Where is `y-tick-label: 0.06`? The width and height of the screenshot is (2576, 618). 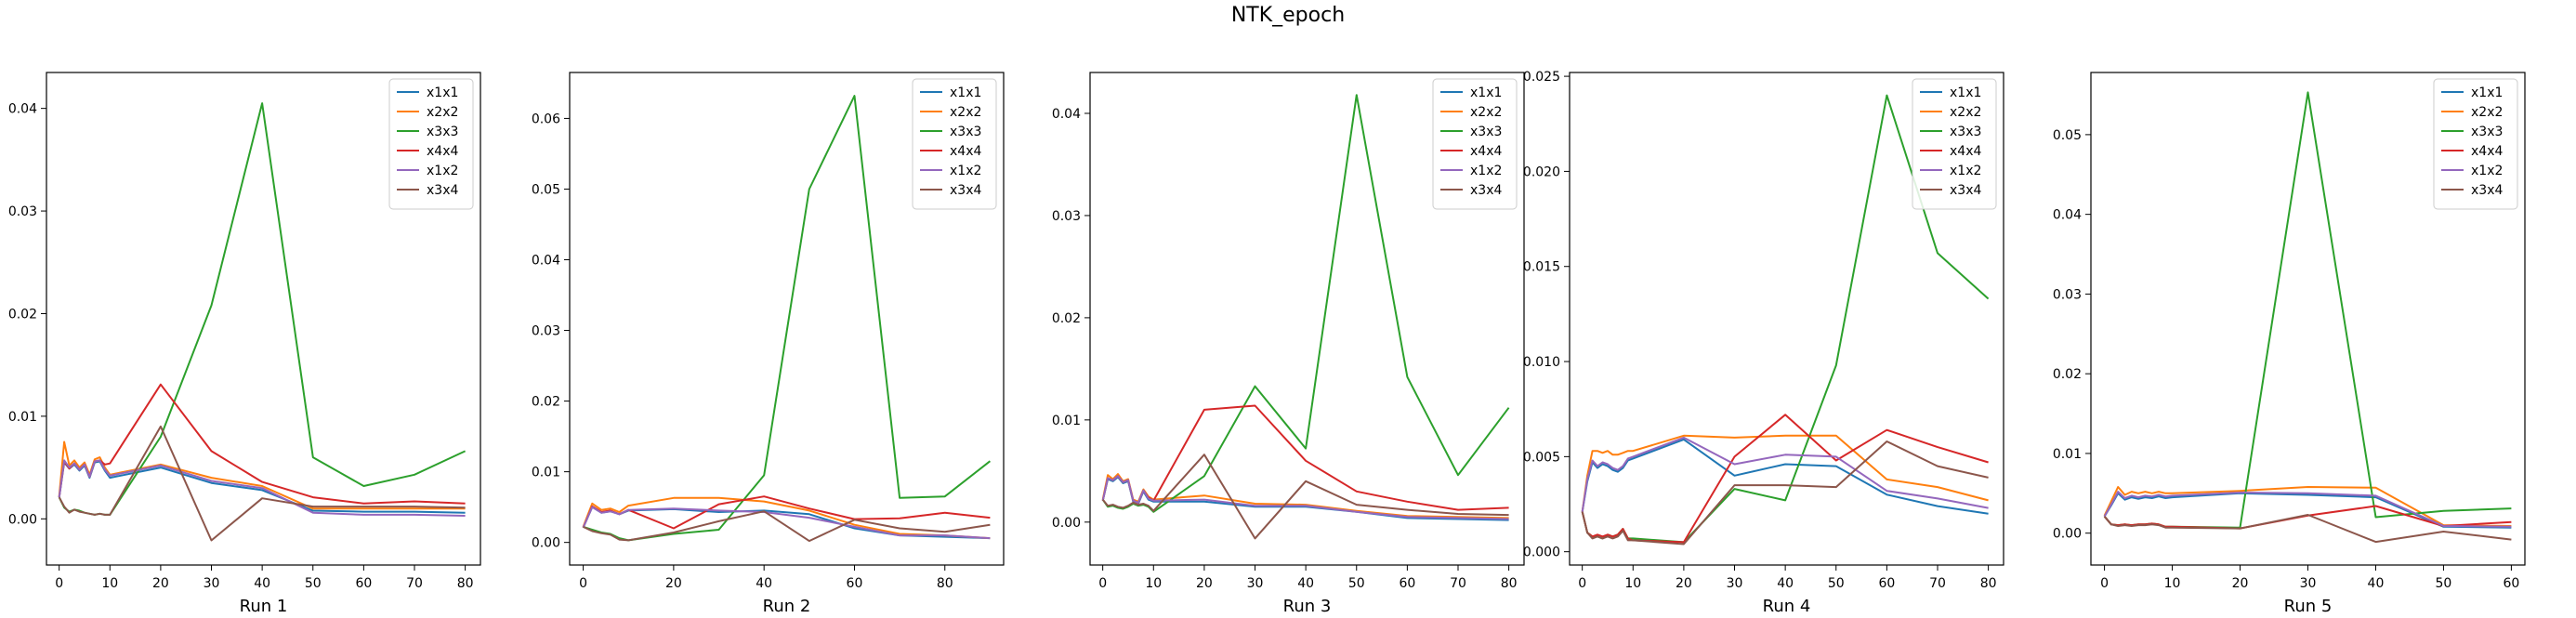
y-tick-label: 0.06 is located at coordinates (546, 119).